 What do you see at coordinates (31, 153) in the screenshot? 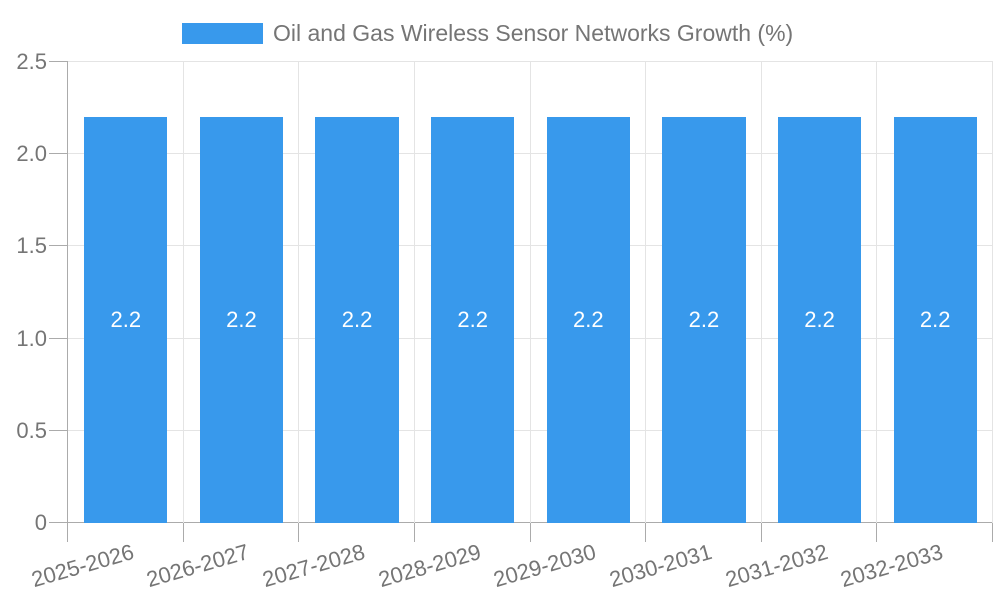
I see `y-axis-tick-label: 2.0` at bounding box center [31, 153].